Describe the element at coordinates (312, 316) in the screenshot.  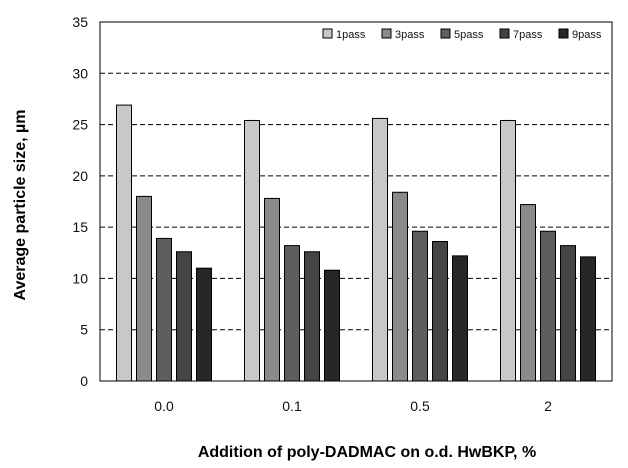
I see `bar-7pass-0.1` at that location.